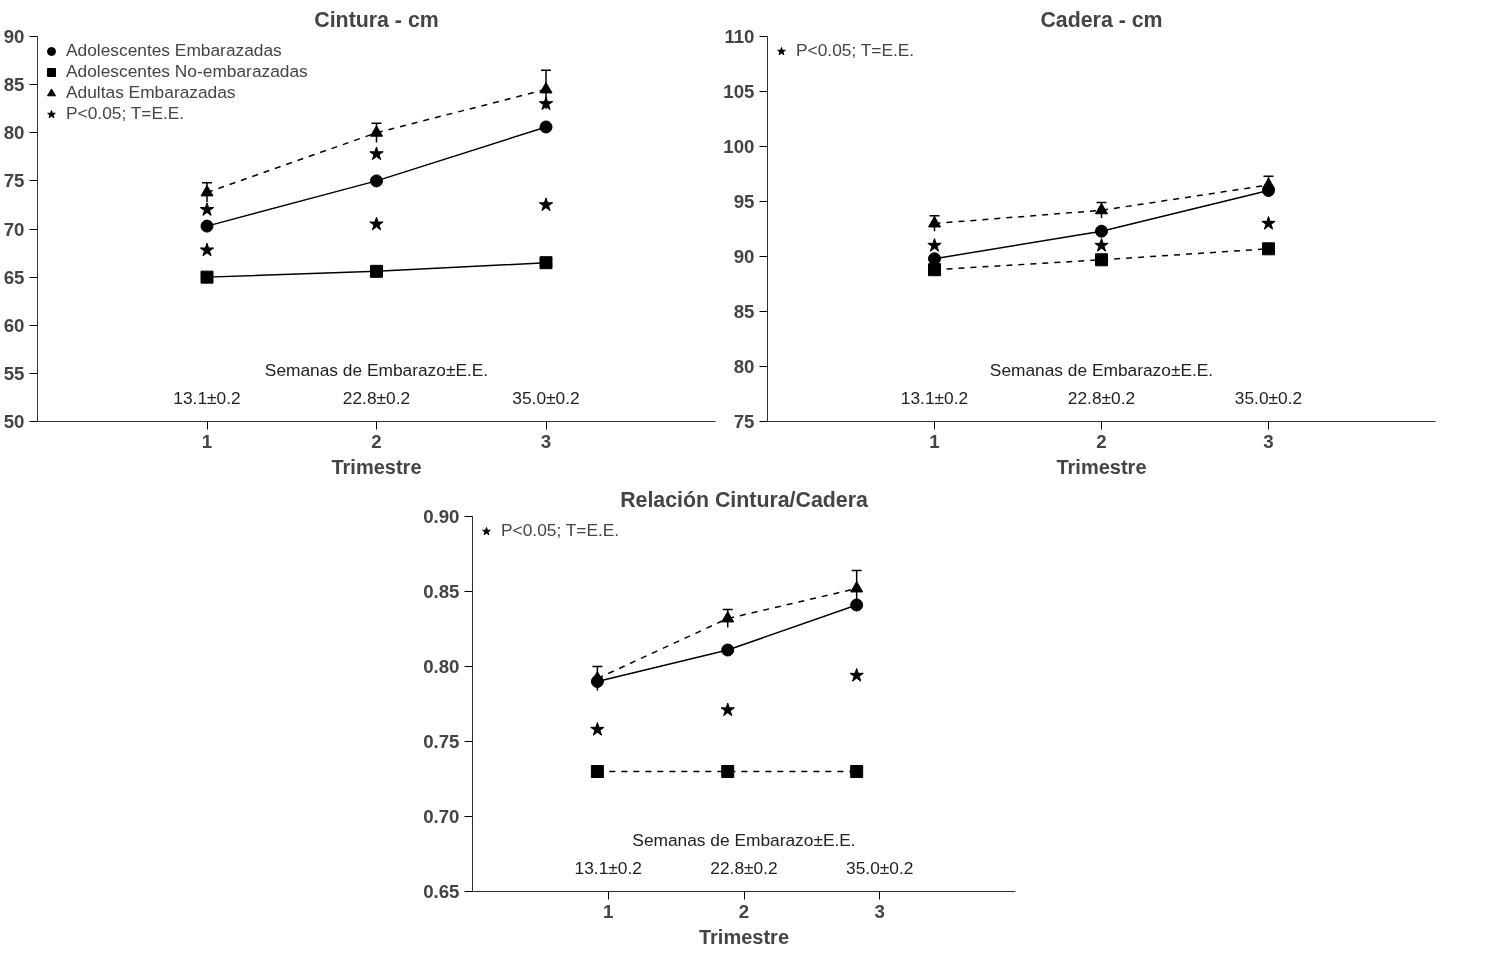  Describe the element at coordinates (739, 91) in the screenshot. I see `y-tick-label: 105` at that location.